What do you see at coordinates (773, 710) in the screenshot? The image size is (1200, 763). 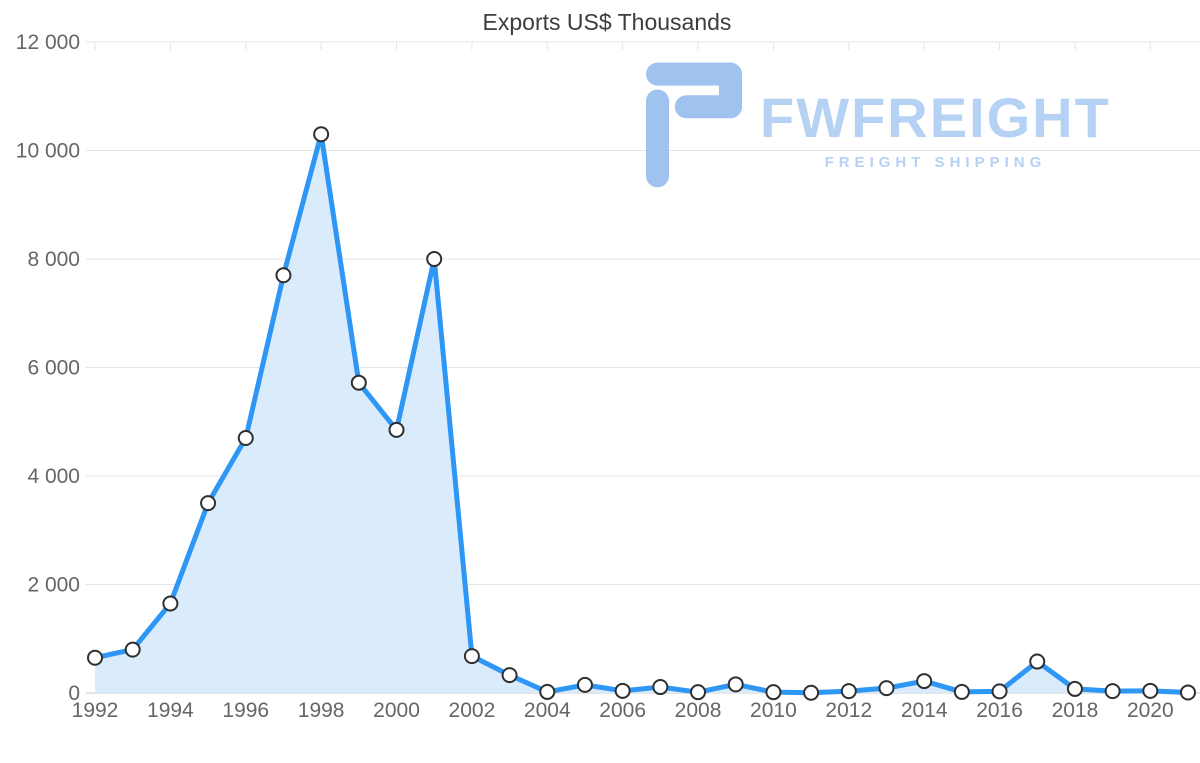 I see `x-axis-label: 2010` at bounding box center [773, 710].